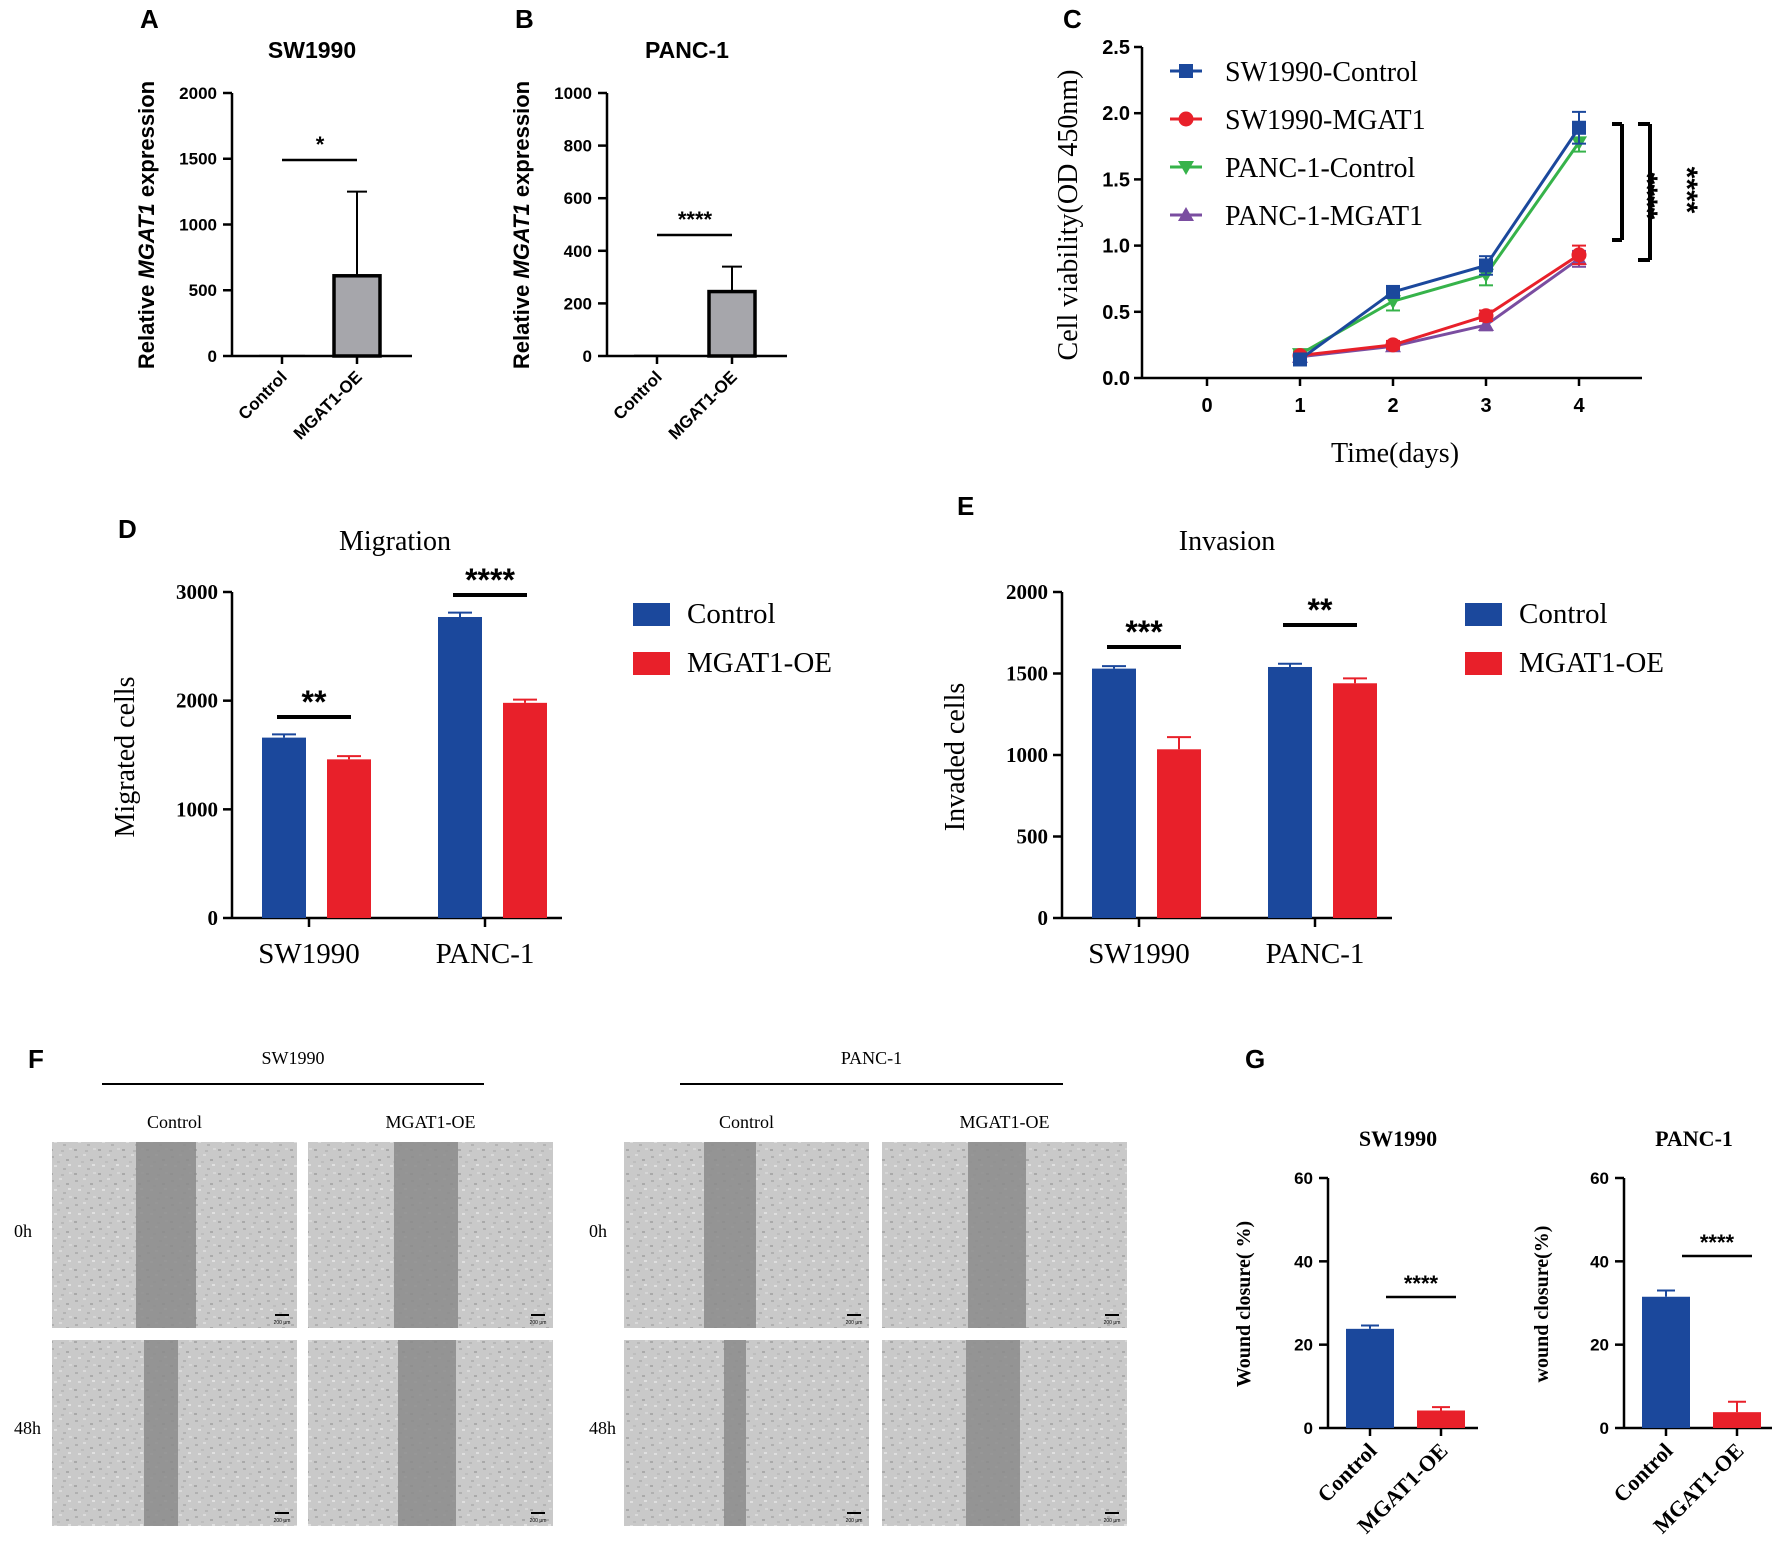 Image resolution: width=1772 pixels, height=1559 pixels. Describe the element at coordinates (1255, 1059) in the screenshot. I see `panel-letter-g: G` at that location.